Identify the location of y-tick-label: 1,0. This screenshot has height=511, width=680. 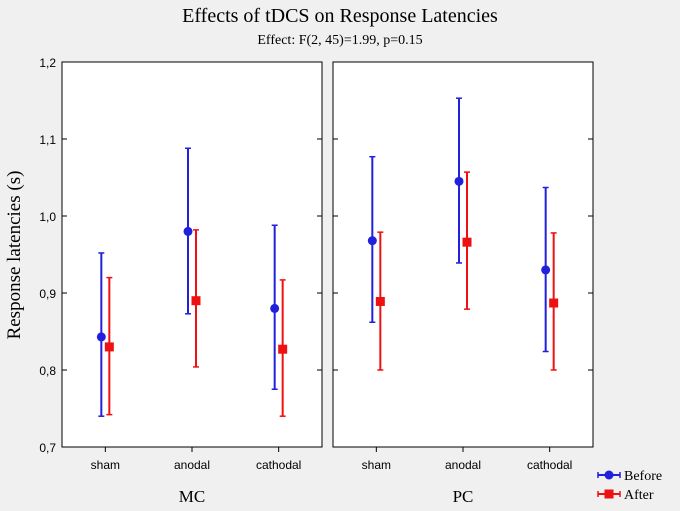
(47, 217).